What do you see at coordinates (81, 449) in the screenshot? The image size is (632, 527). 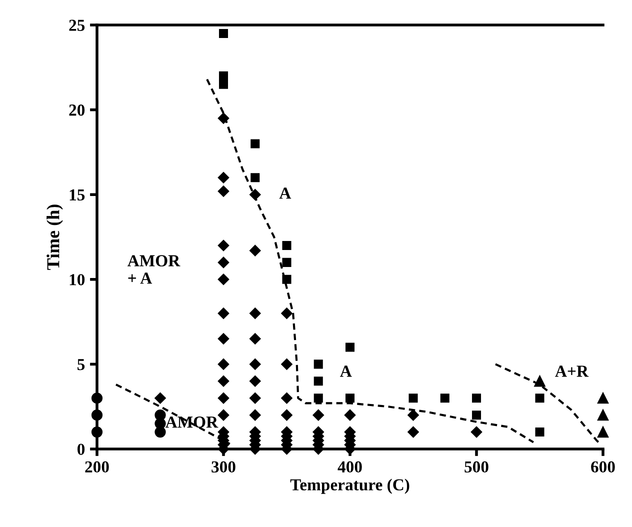 I see `y-tick-label: 0` at bounding box center [81, 449].